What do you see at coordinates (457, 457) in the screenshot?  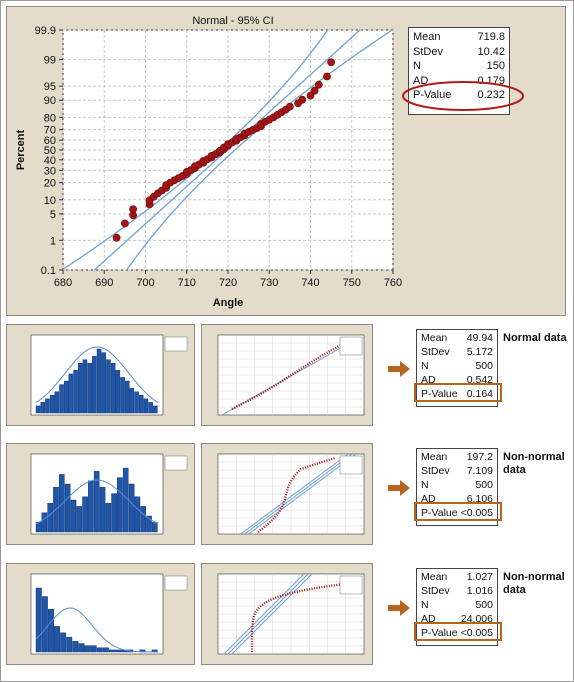 I see `stat-row: Mean 197.2` at bounding box center [457, 457].